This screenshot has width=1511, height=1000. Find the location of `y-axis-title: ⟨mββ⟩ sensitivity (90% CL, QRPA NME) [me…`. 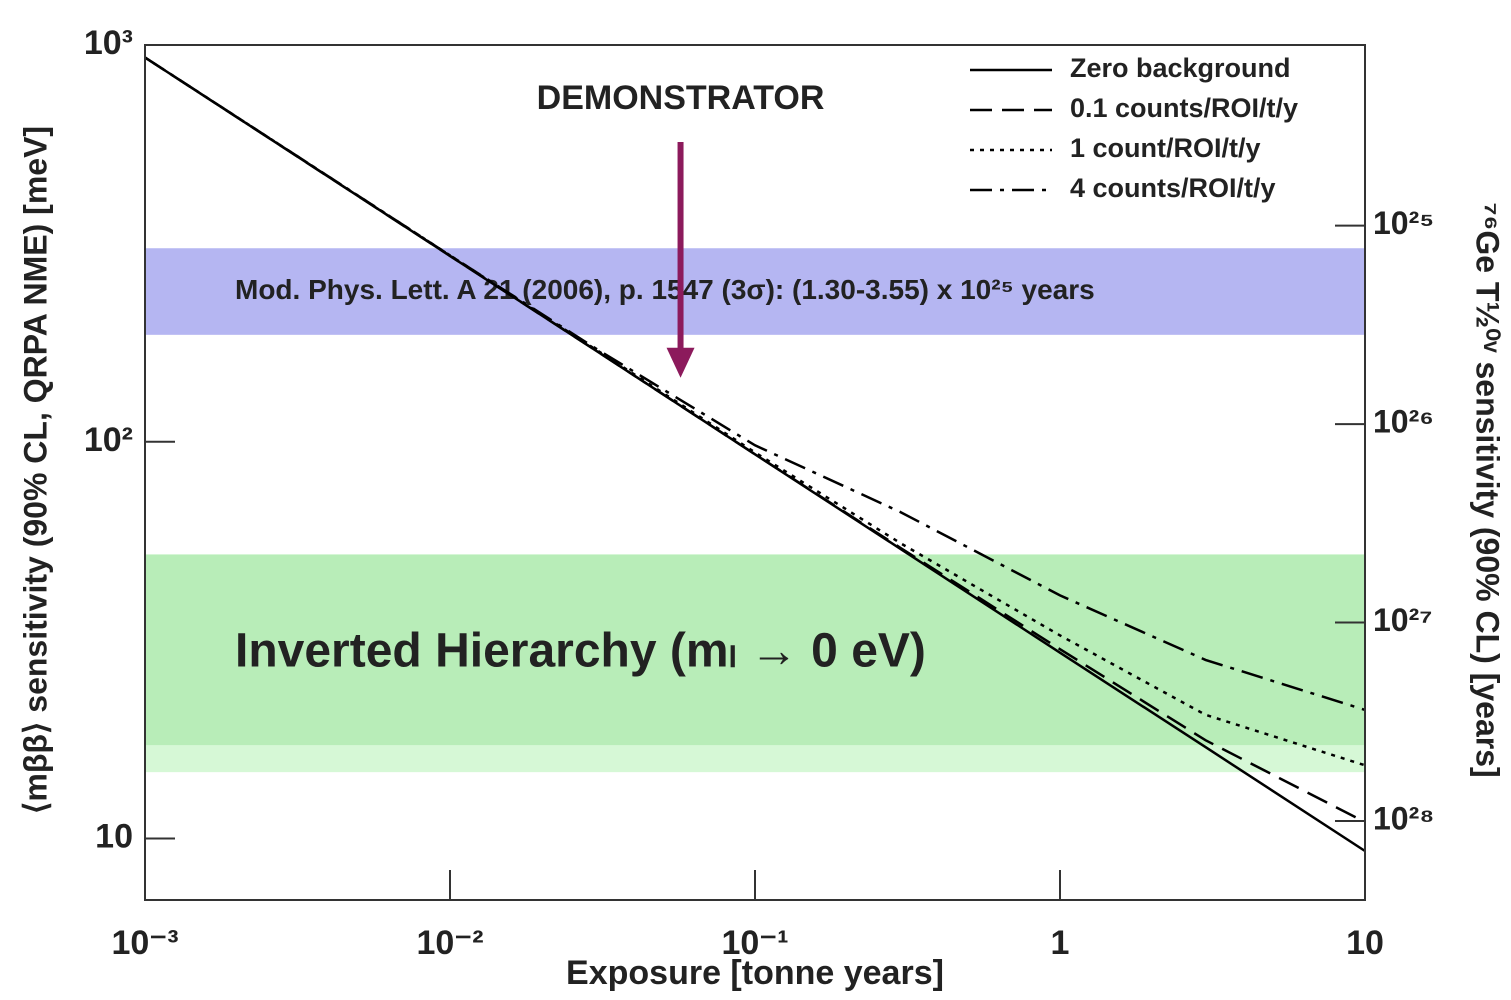

y-axis-title: ⟨mββ⟩ sensitivity (90% CL, QRPA NME) [me… is located at coordinates (35, 470).